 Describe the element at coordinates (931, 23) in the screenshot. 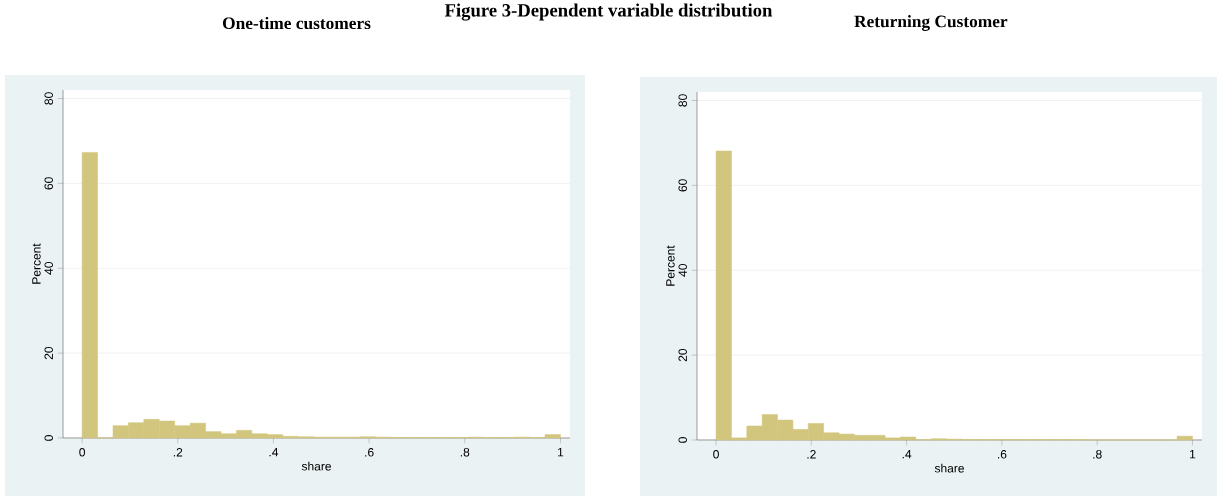

I see `chart-title: Returning Customer` at that location.